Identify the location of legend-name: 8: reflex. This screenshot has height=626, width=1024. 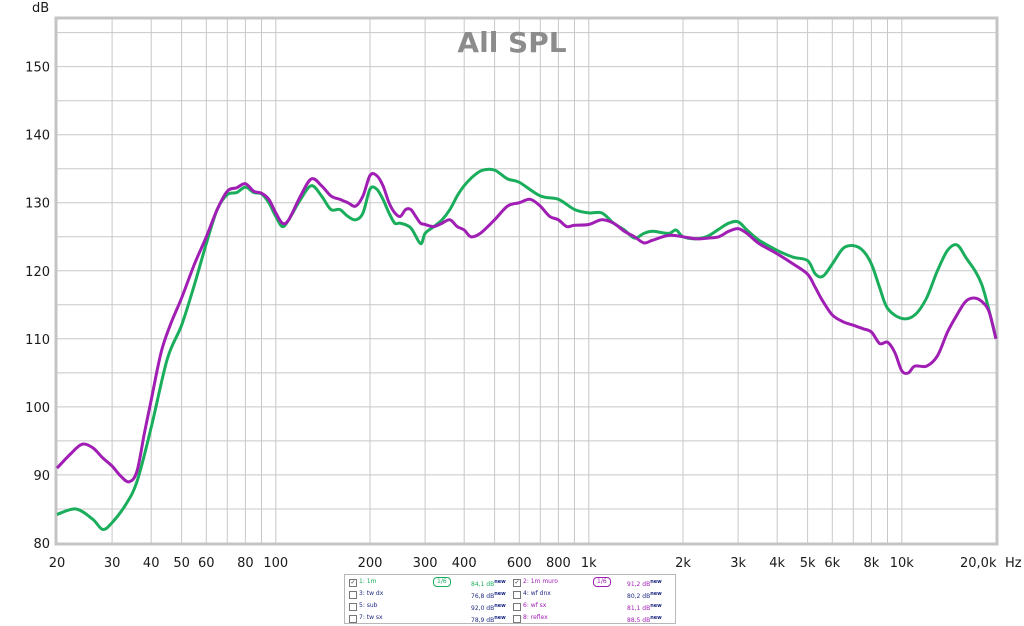
(535, 617).